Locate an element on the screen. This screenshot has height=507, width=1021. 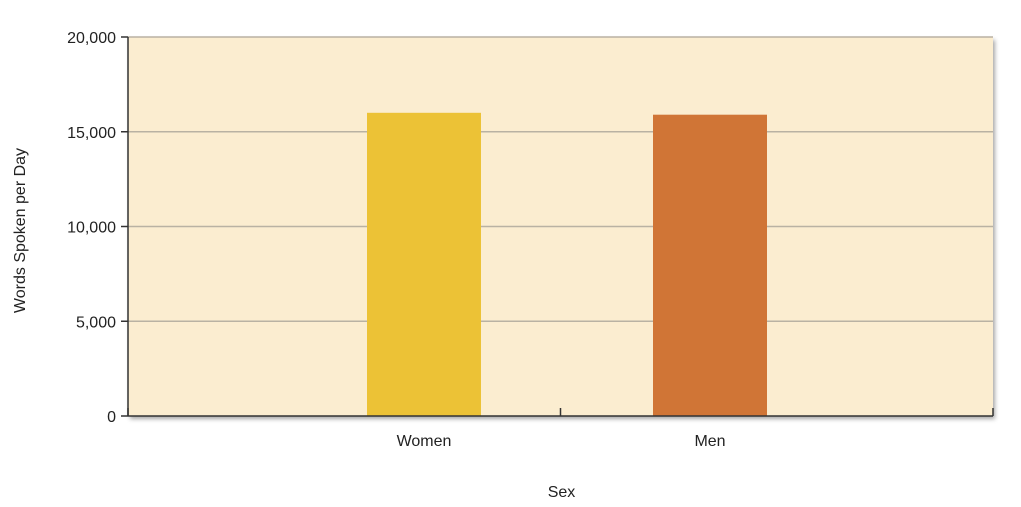
x-axis-title: Sex is located at coordinates (562, 492).